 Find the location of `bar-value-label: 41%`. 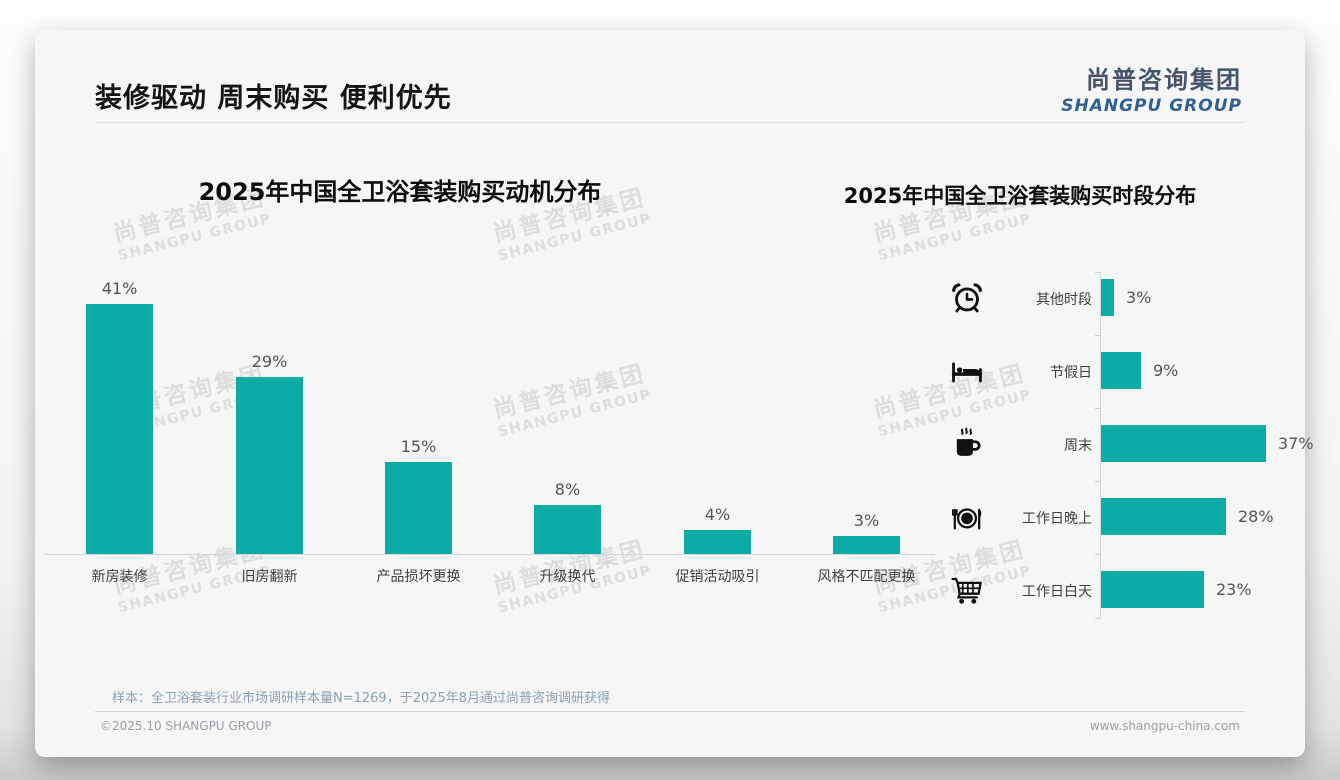

bar-value-label: 41% is located at coordinates (119, 288).